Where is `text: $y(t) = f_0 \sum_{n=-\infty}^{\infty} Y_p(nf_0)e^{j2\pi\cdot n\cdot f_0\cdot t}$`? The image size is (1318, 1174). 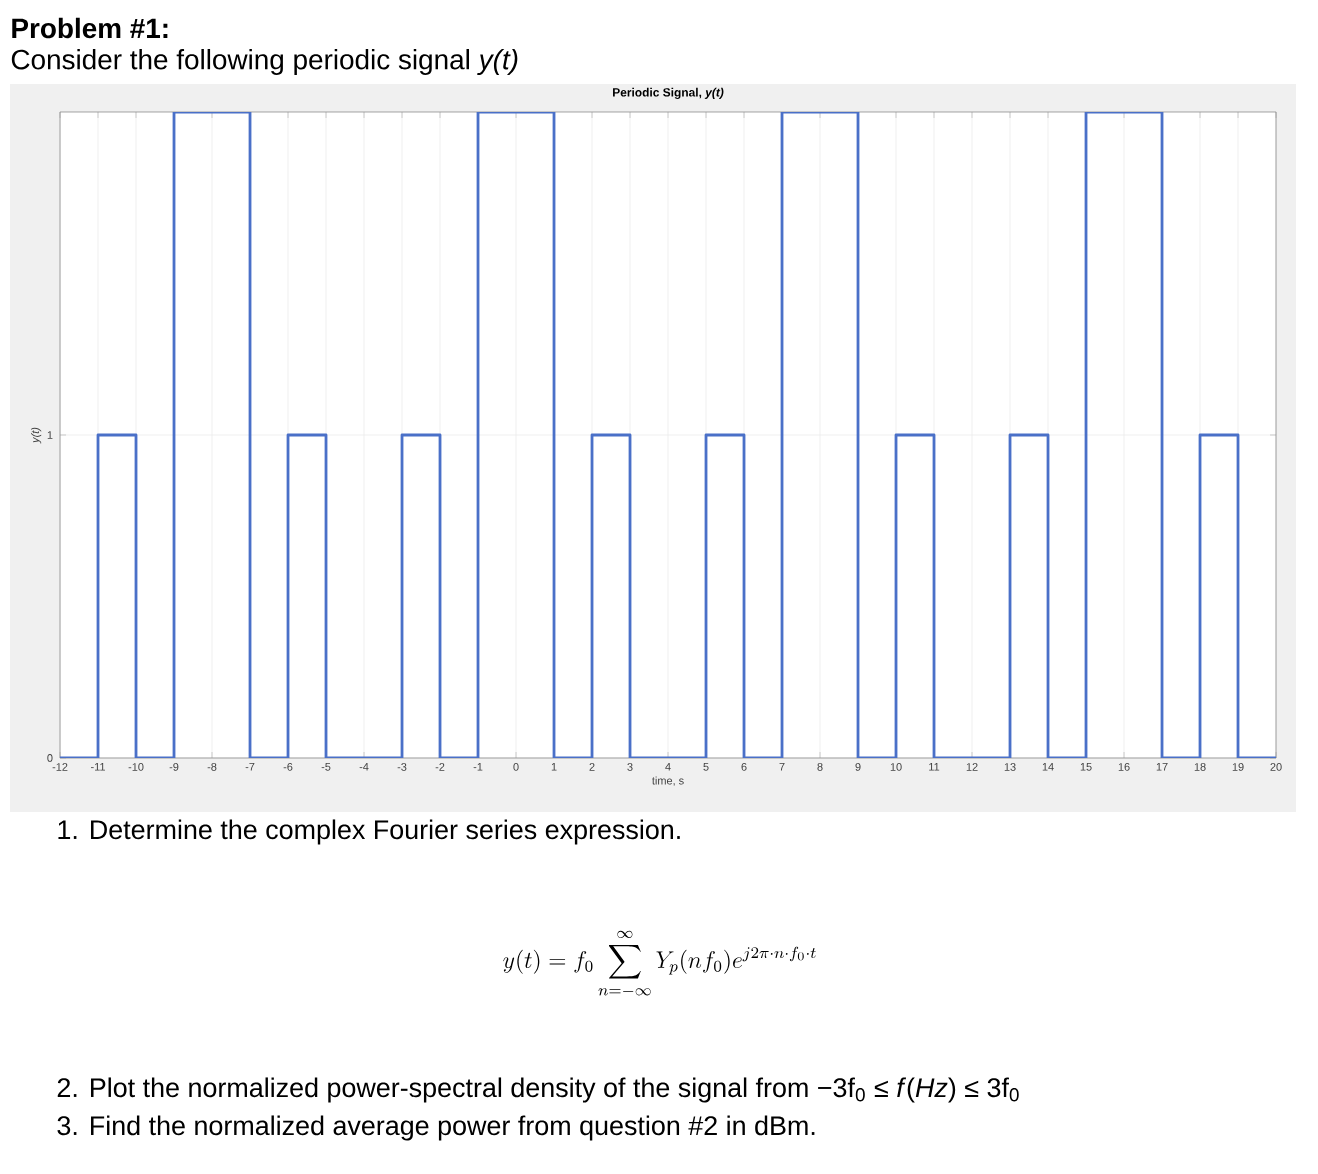 text: $y(t) = f_0 \sum_{n=-\infty}^{\infty} Y_p(nf_0)e^{j2\pi\cdot n\cdot f_0\cdot t}$ is located at coordinates (659, 963).